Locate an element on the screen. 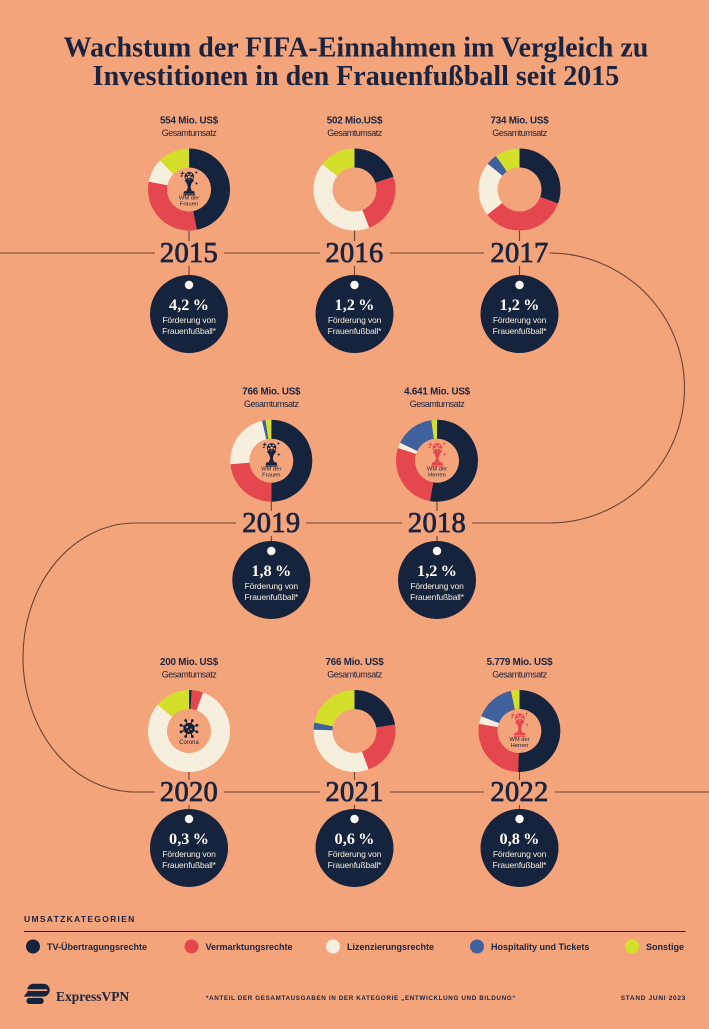 The width and height of the screenshot is (709, 1029). svg-text: UMSATZKATEGORIEN is located at coordinates (80, 919).